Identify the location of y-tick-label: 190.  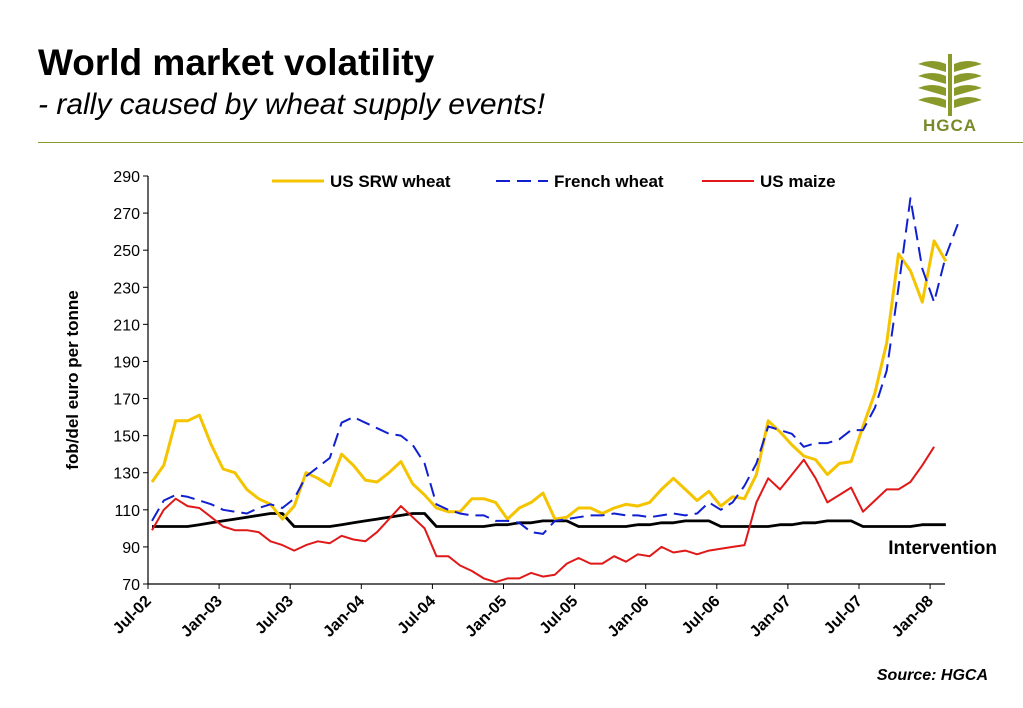
(126, 362).